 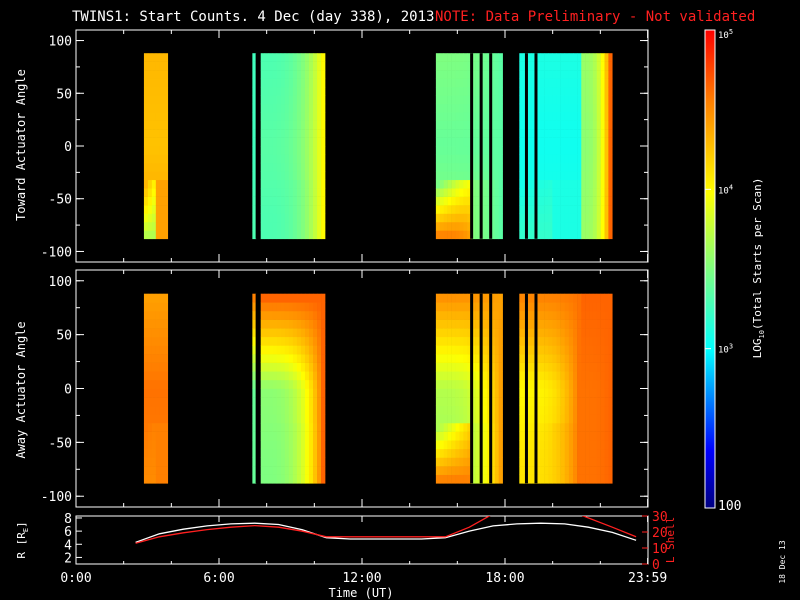 I want to click on data-gap, so click(x=491, y=388).